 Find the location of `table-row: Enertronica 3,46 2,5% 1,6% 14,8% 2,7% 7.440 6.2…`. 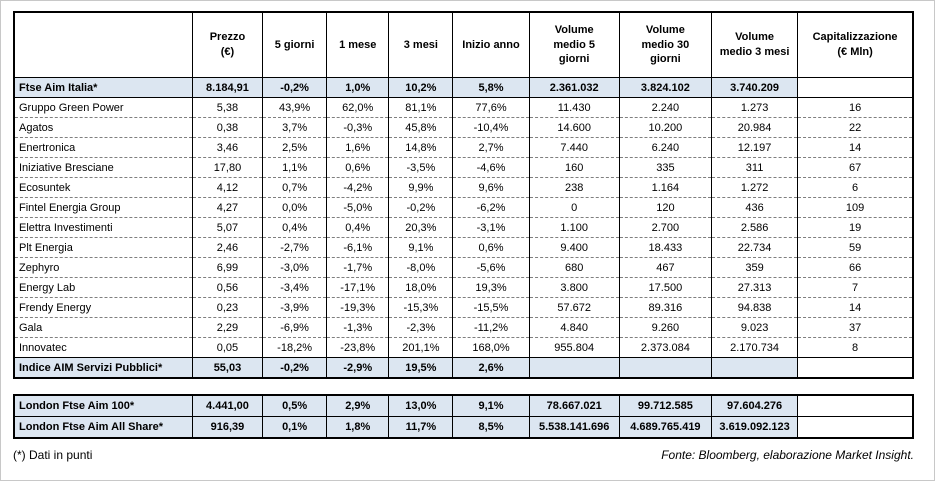

table-row: Enertronica 3,46 2,5% 1,6% 14,8% 2,7% 7.440 6.2… is located at coordinates (463, 147).